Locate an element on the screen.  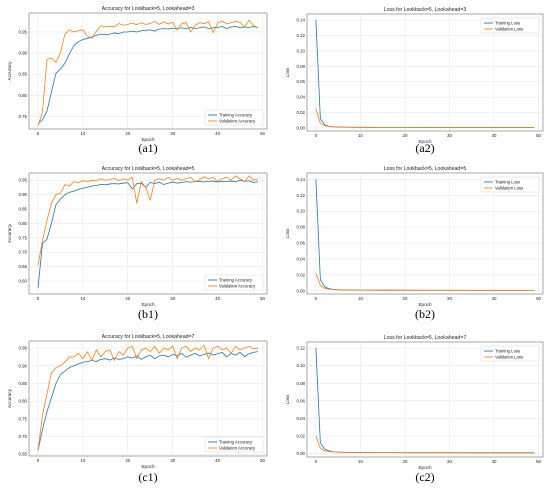
panel-sublabel: (b2) is located at coordinates (425, 314).